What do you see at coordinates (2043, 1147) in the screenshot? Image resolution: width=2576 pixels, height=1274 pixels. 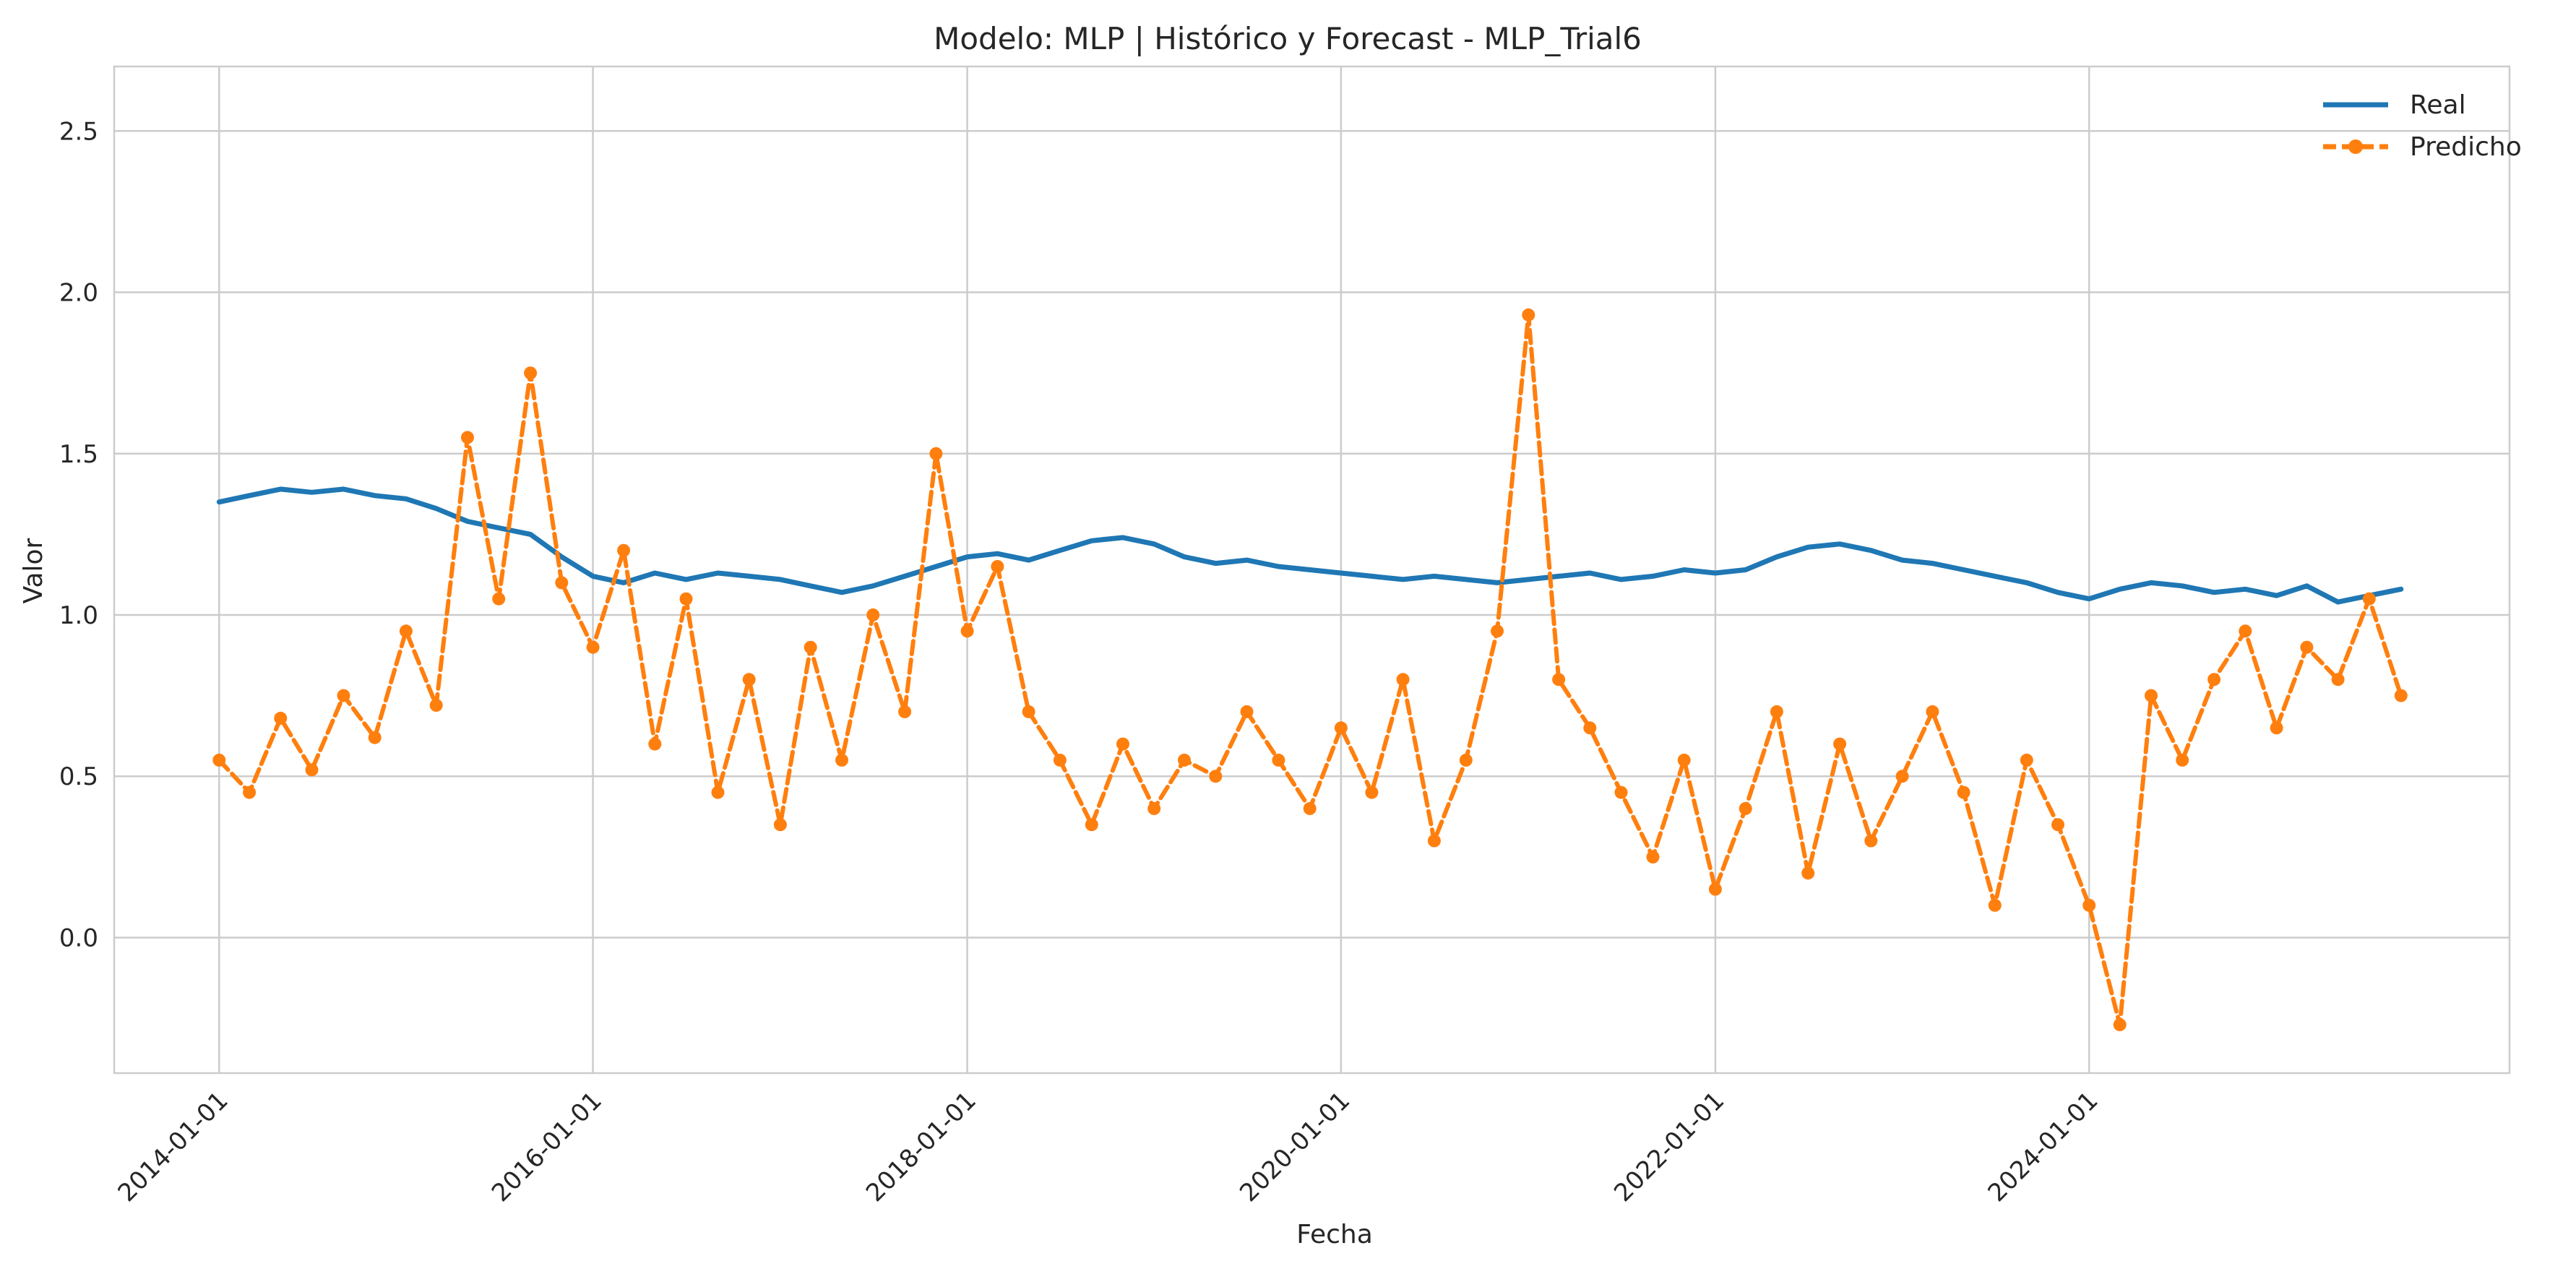 I see `x-tick-label: 2024-01-01` at bounding box center [2043, 1147].